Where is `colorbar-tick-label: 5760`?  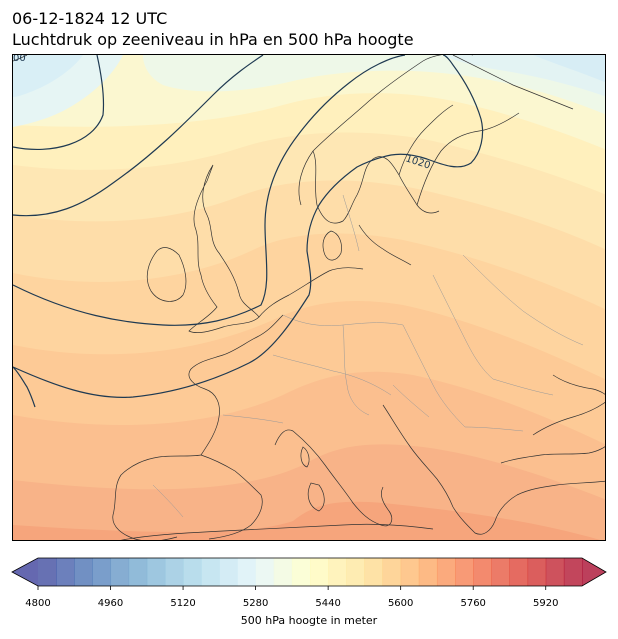 colorbar-tick-label: 5760 is located at coordinates (472, 603).